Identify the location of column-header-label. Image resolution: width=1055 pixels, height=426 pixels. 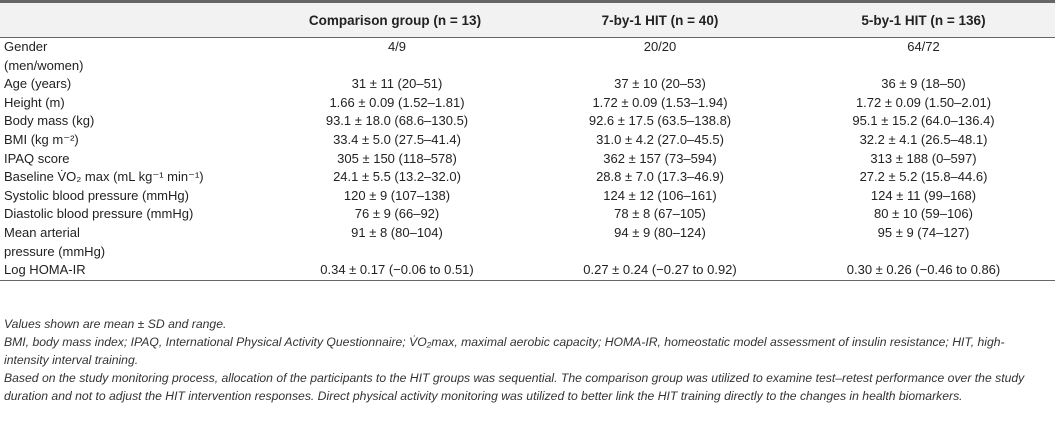
(131, 20).